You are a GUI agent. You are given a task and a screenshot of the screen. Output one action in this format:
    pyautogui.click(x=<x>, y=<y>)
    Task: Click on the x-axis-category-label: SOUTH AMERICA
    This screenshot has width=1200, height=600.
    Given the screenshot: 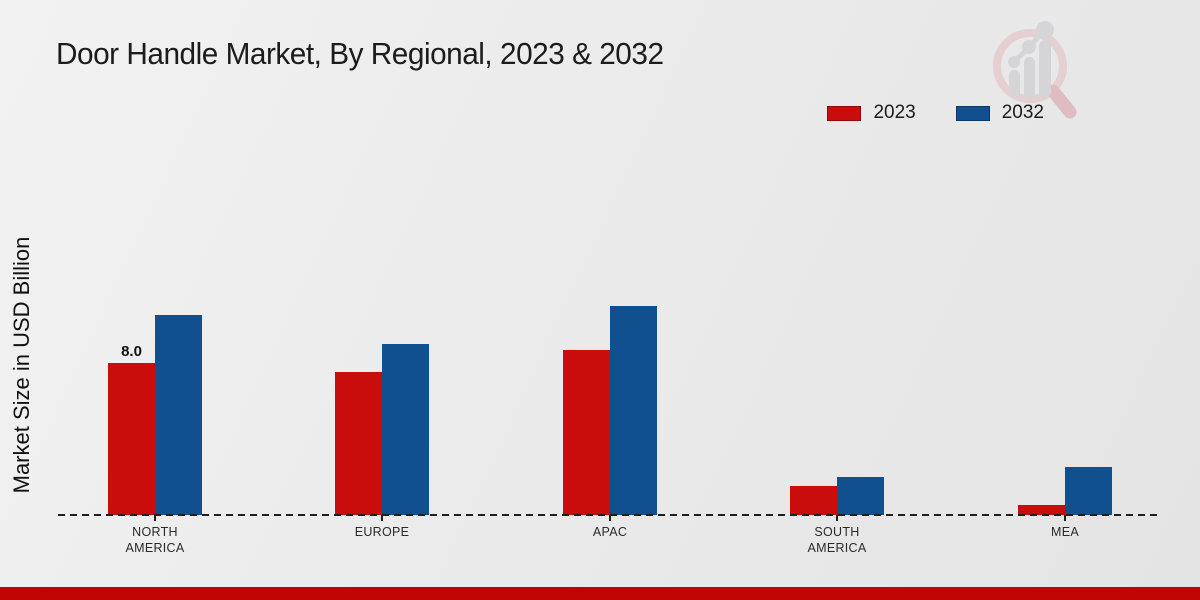 What is the action you would take?
    pyautogui.click(x=837, y=540)
    